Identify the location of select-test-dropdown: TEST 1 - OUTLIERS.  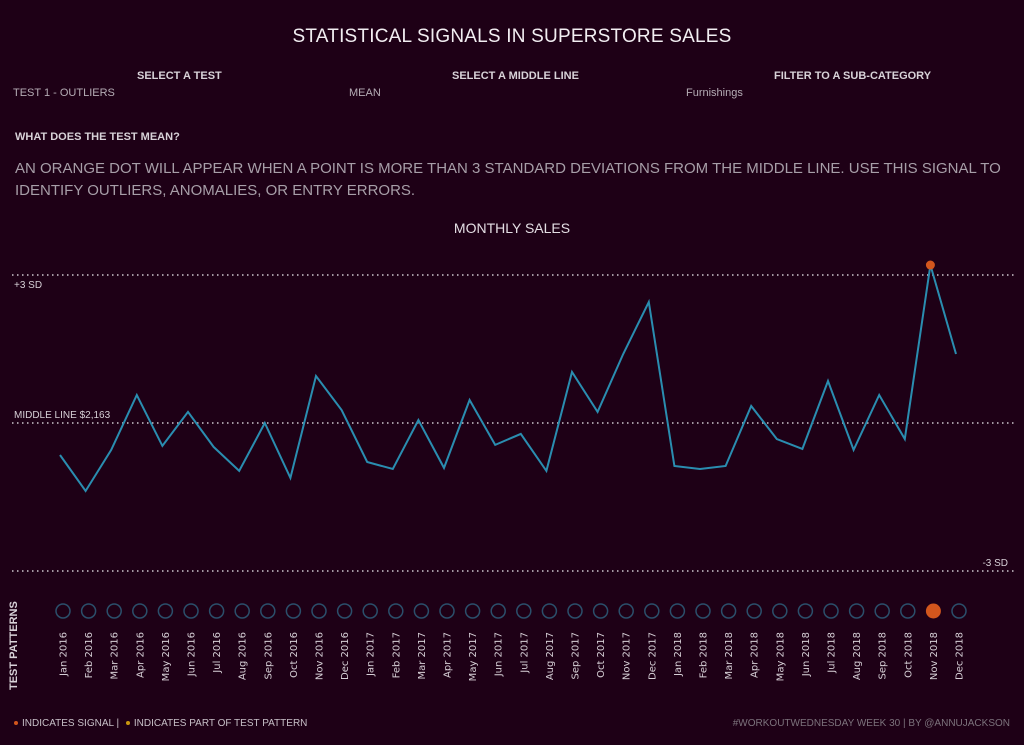
(64, 93).